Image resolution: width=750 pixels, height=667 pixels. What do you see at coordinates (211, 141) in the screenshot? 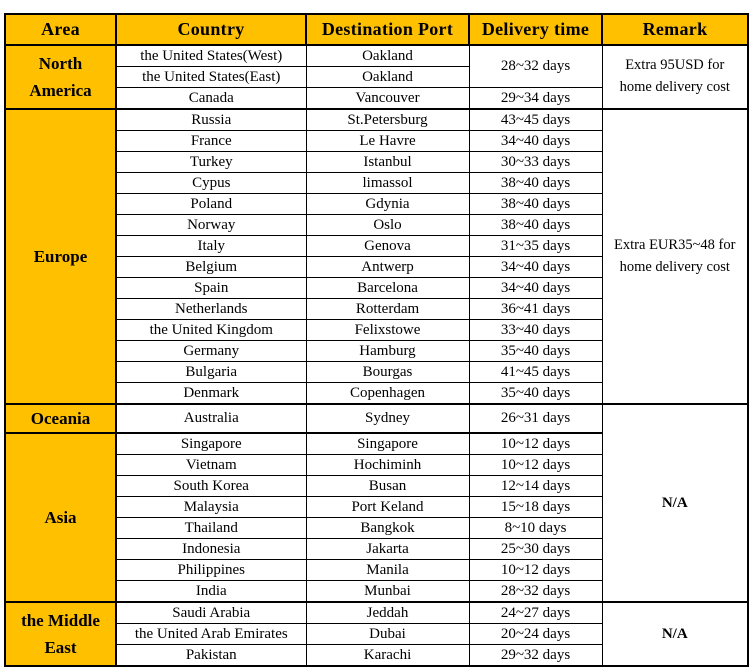
I see `country-cell: France` at bounding box center [211, 141].